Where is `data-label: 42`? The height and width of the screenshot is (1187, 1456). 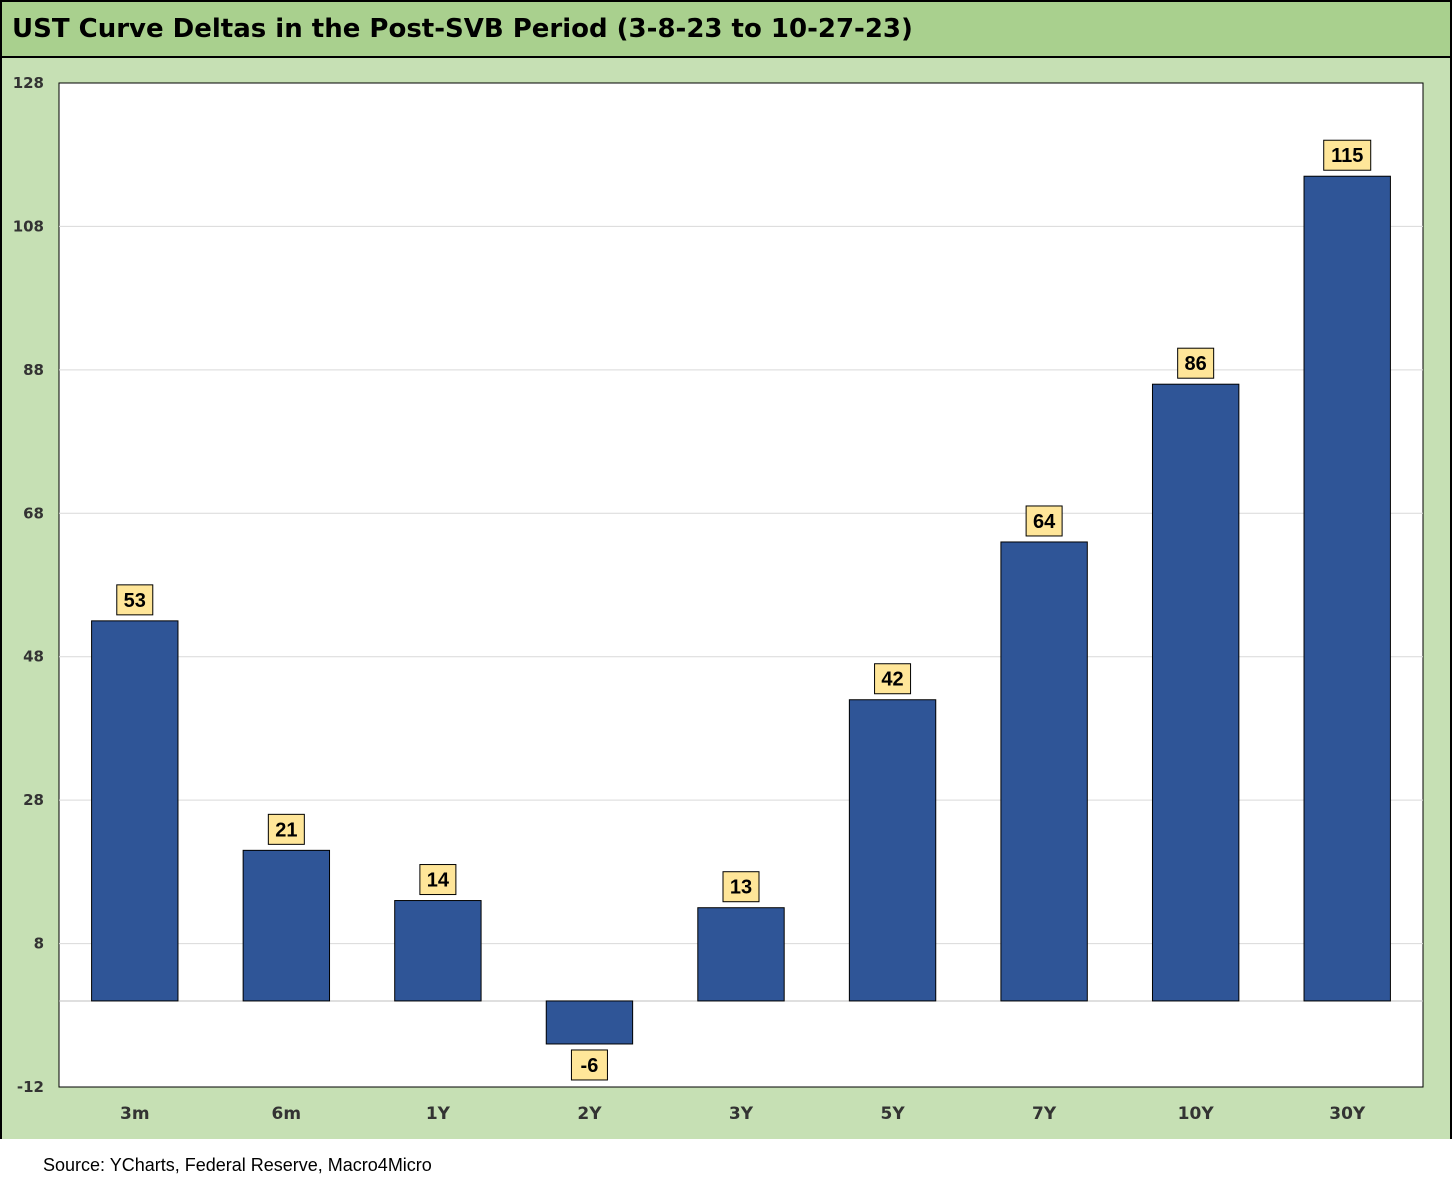 data-label: 42 is located at coordinates (892, 680).